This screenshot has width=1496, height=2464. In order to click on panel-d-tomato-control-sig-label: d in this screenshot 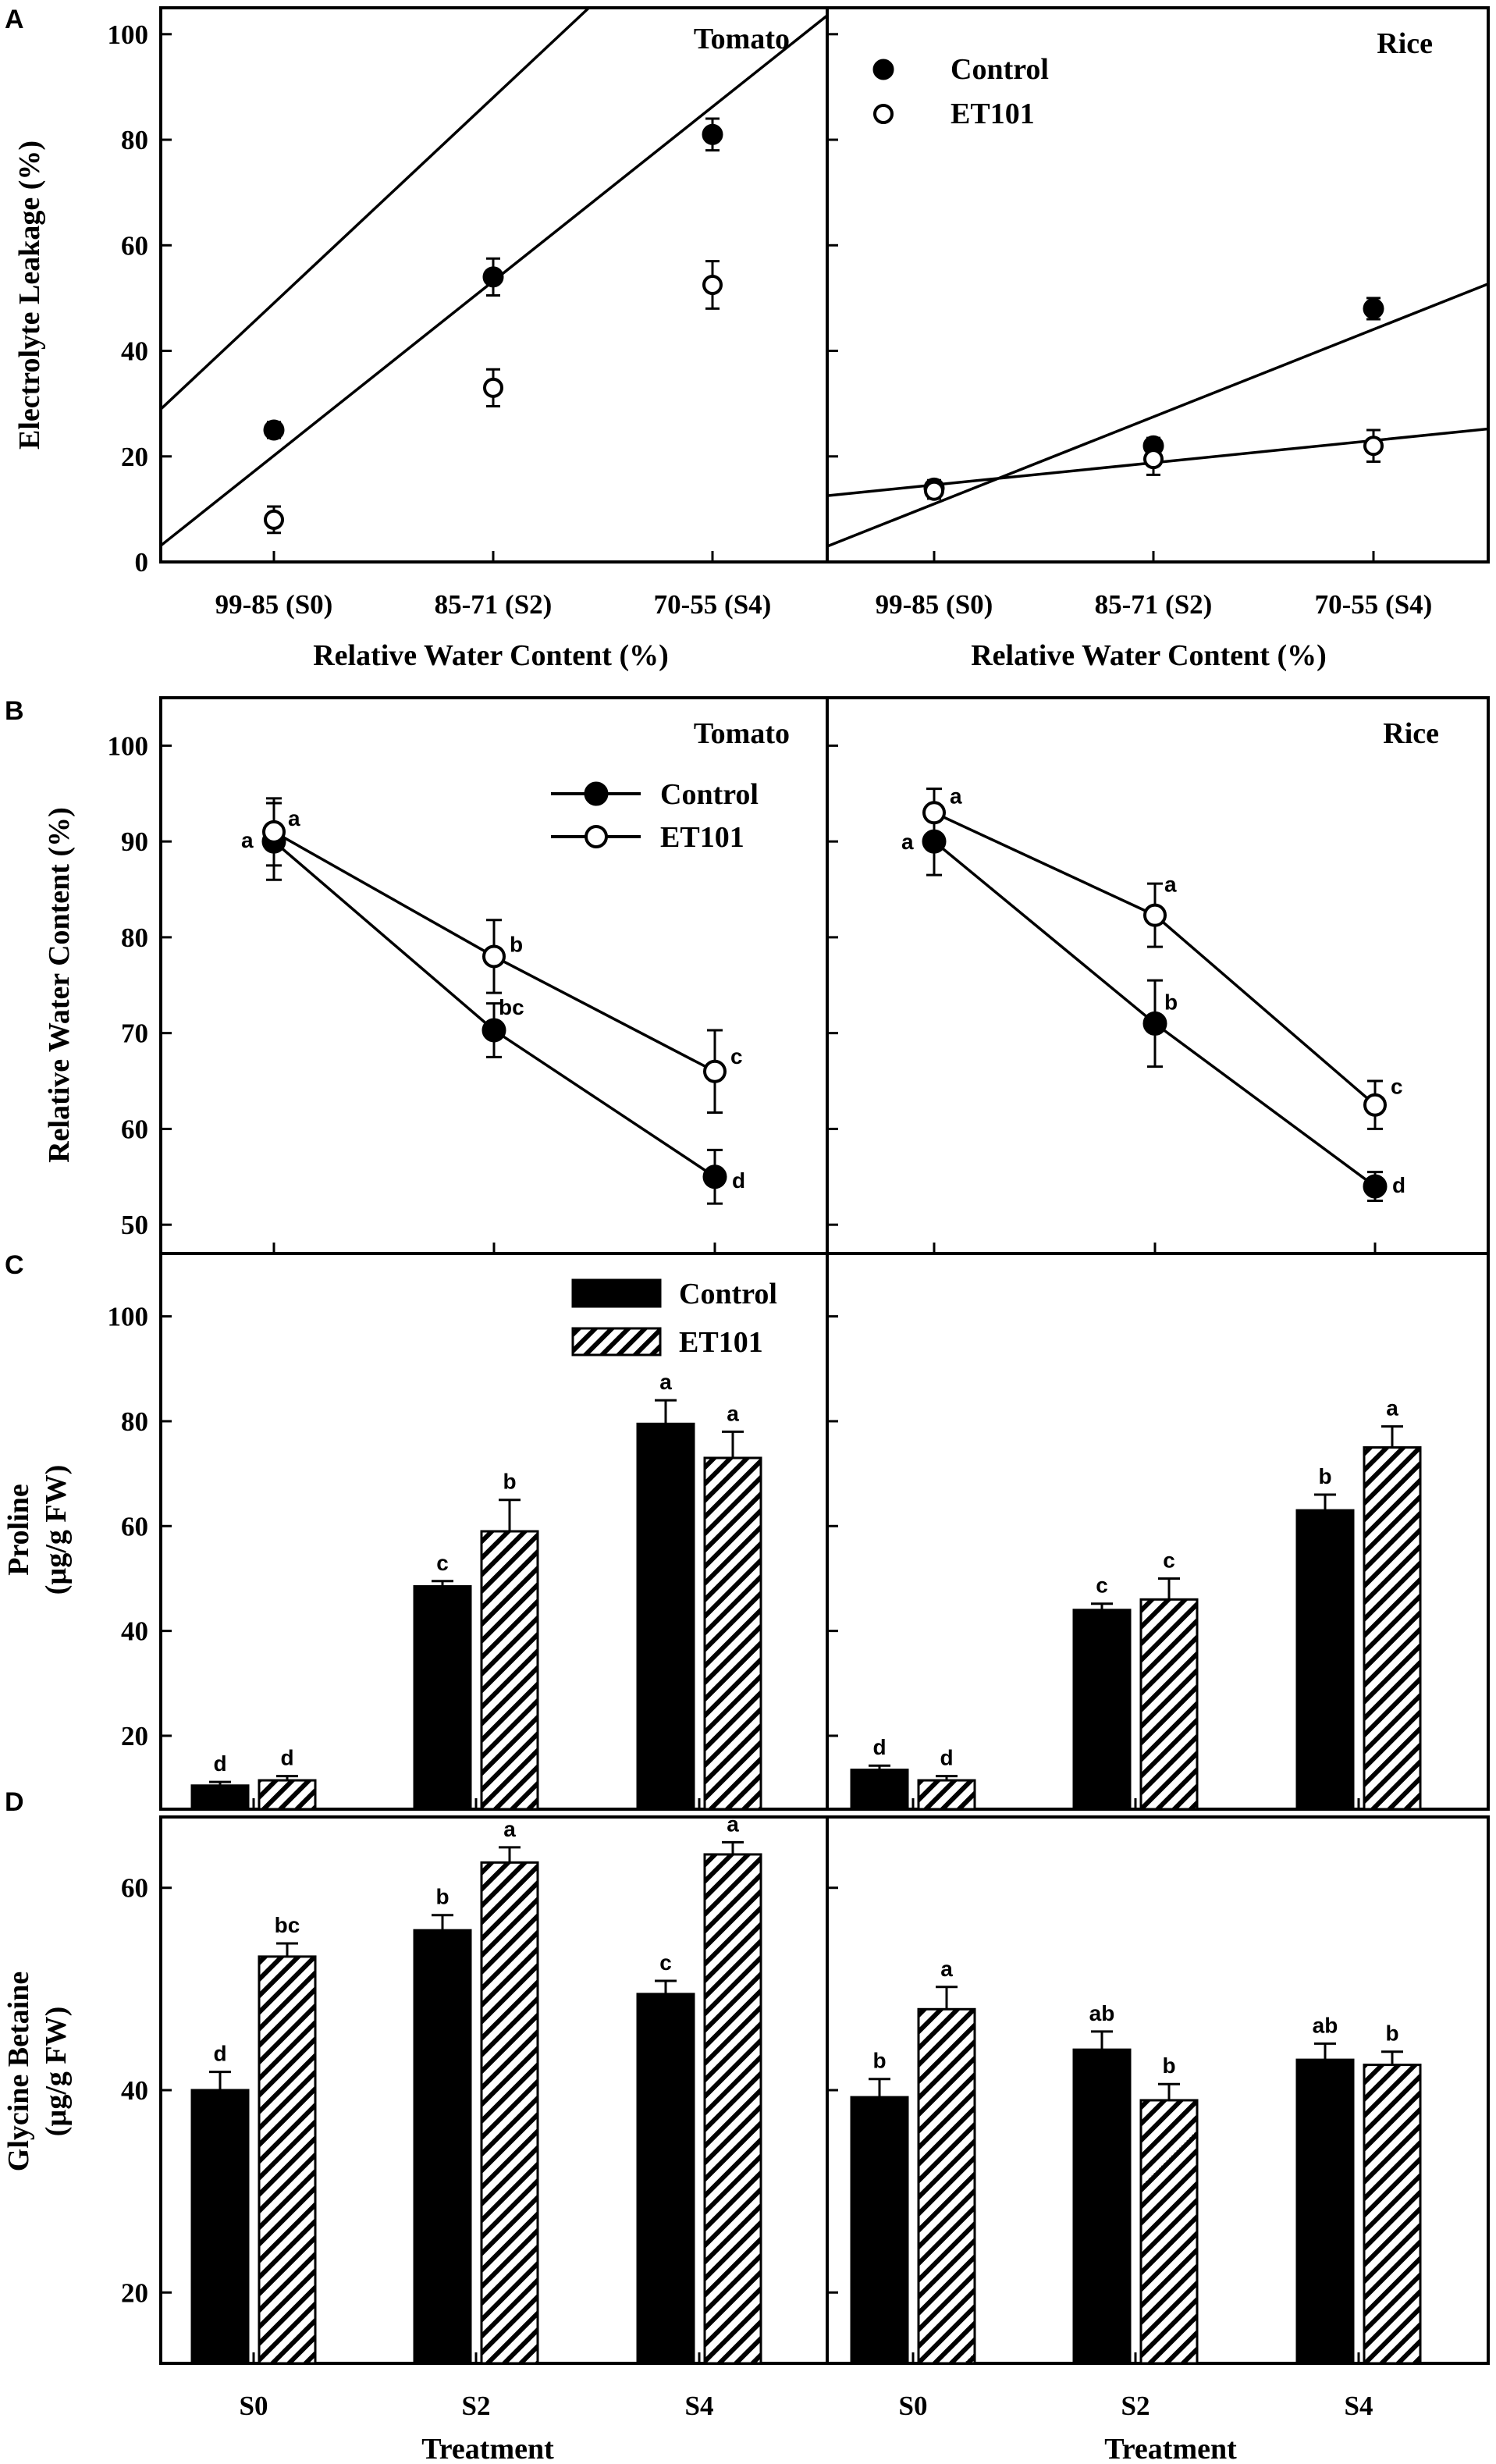, I will do `click(220, 2054)`.